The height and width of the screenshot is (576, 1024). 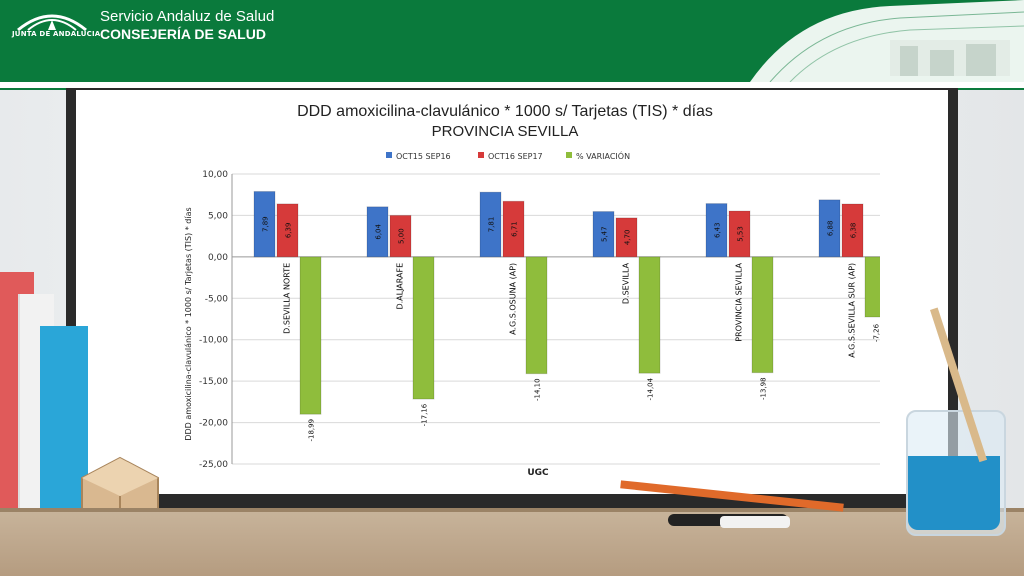 I want to click on y-tick-label: 10,00, so click(x=215, y=175).